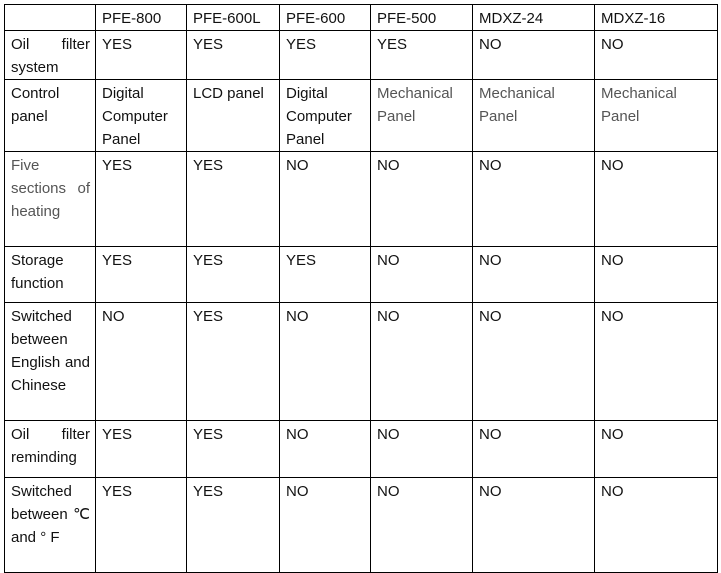  I want to click on table-row: Oil filter reminding YES YES NO NO NO NO, so click(361, 449).